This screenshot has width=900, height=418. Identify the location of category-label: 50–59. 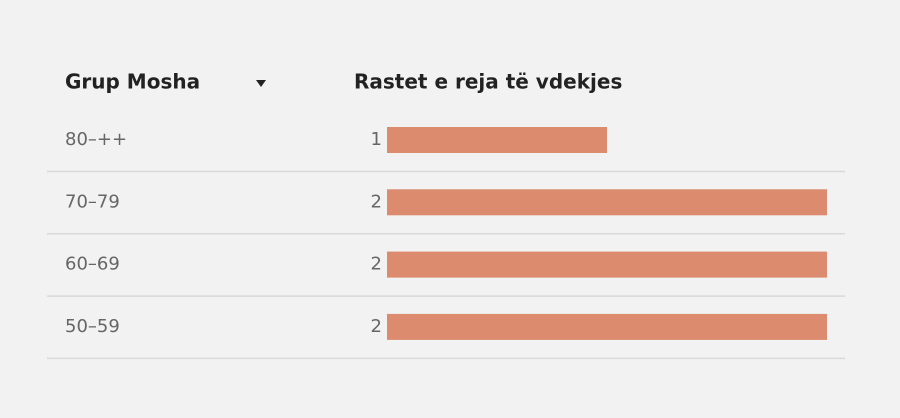
(92, 326).